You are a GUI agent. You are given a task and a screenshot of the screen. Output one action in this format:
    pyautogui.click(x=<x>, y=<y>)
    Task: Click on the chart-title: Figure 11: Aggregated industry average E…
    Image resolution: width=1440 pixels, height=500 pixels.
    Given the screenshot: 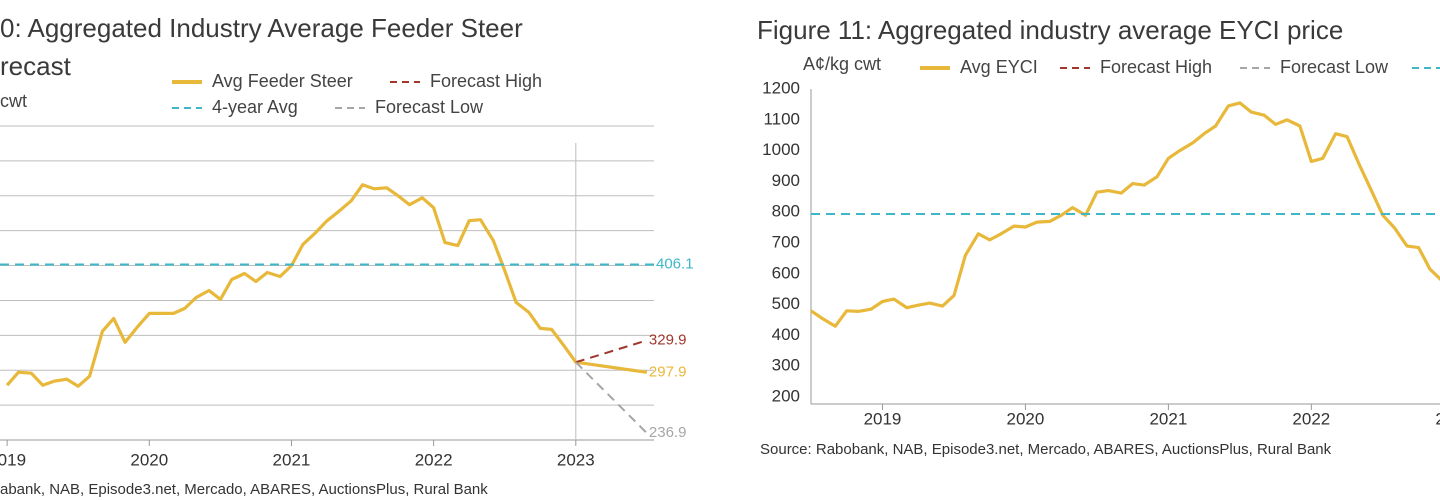 What is the action you would take?
    pyautogui.click(x=1050, y=30)
    